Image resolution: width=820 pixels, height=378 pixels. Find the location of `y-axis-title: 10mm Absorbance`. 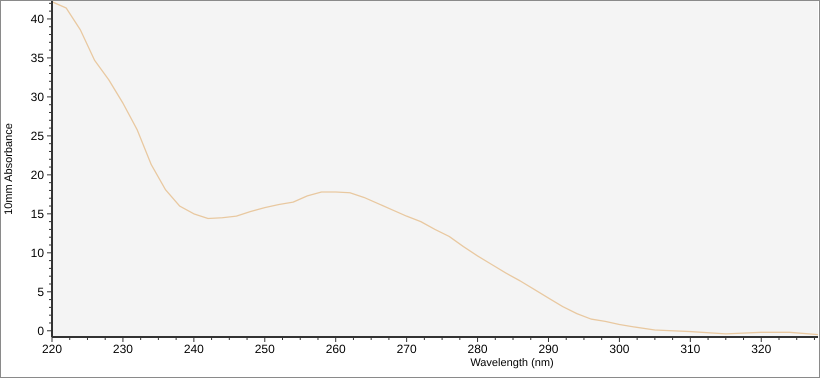

y-axis-title: 10mm Absorbance is located at coordinates (9, 169).